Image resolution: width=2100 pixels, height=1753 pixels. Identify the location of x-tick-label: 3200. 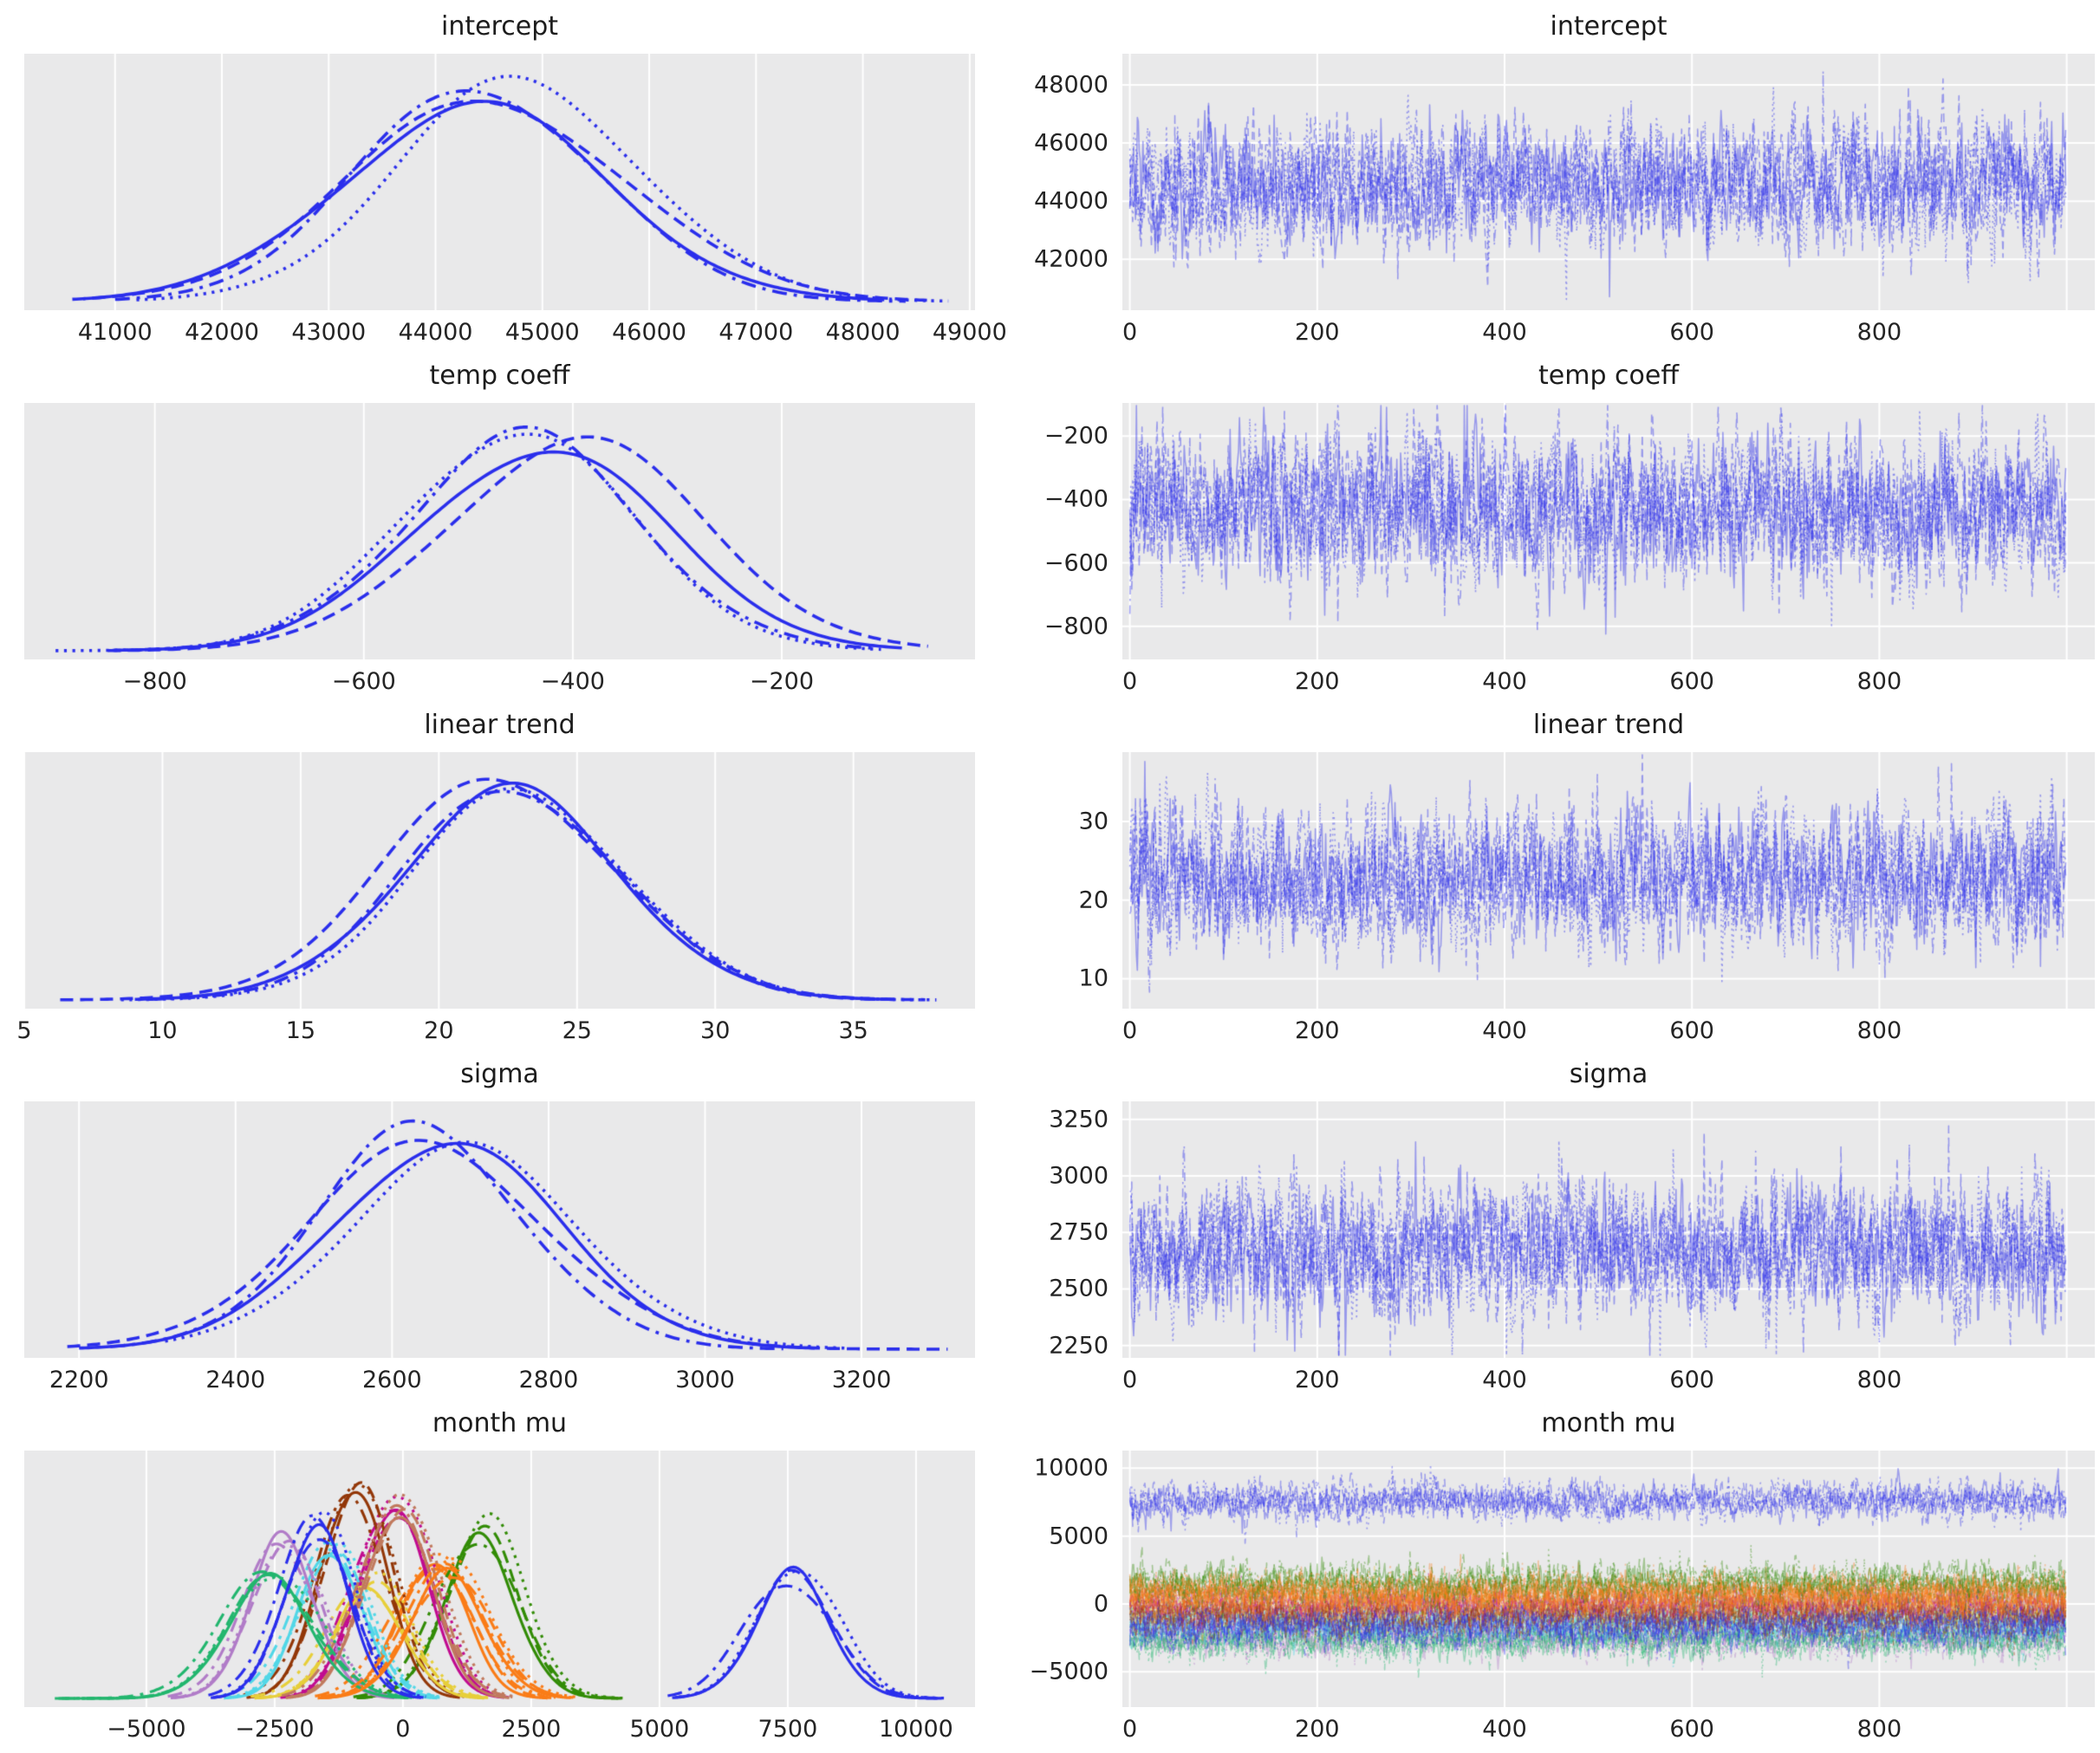
(861, 1380).